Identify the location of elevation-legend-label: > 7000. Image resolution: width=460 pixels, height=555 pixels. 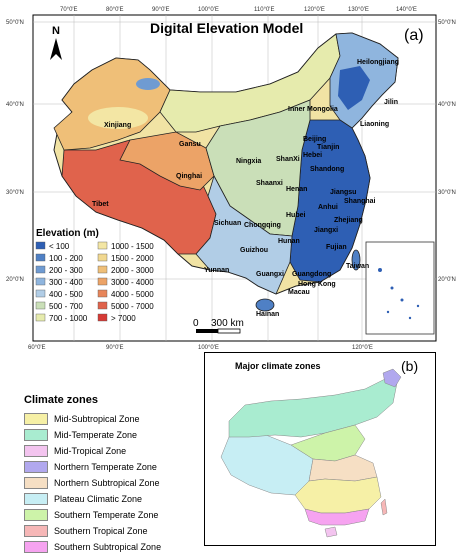
(123, 318).